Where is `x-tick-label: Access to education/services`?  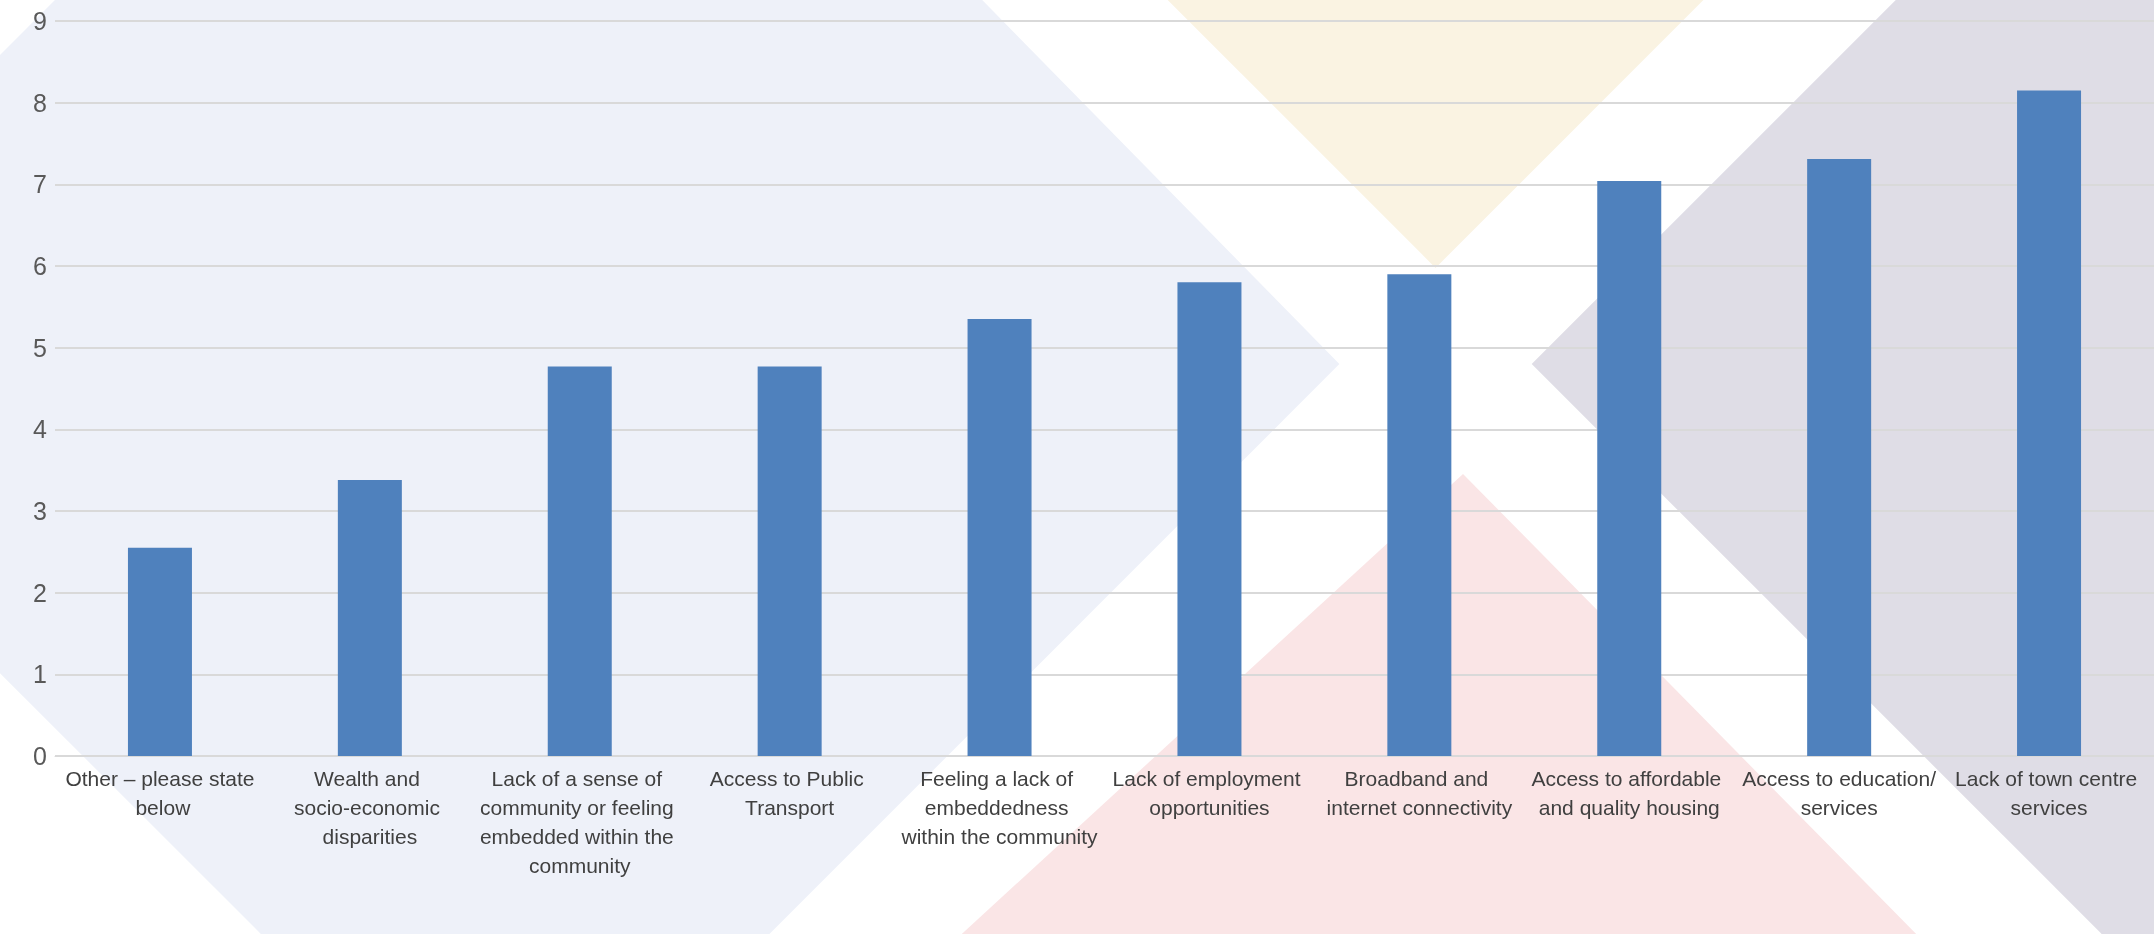 x-tick-label: Access to education/services is located at coordinates (1839, 793).